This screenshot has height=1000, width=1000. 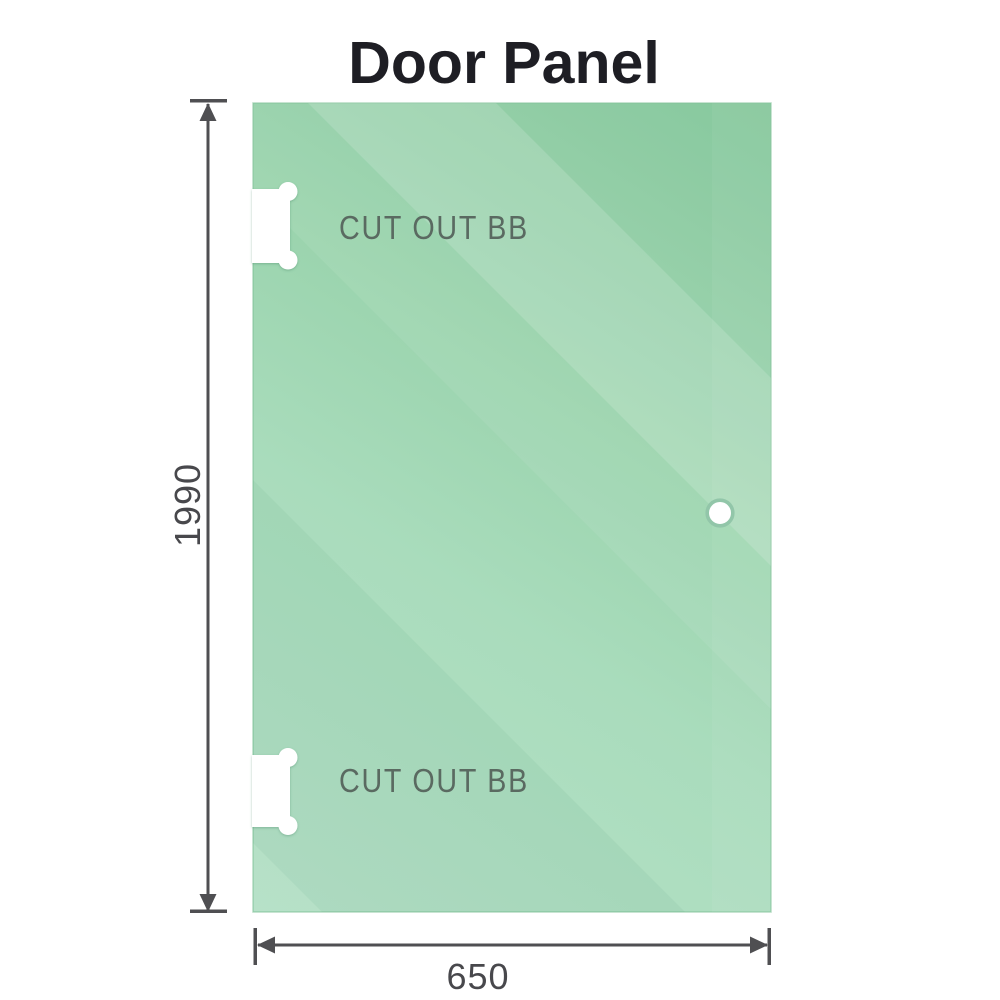 I want to click on width-dimension-label: 650, so click(x=477, y=976).